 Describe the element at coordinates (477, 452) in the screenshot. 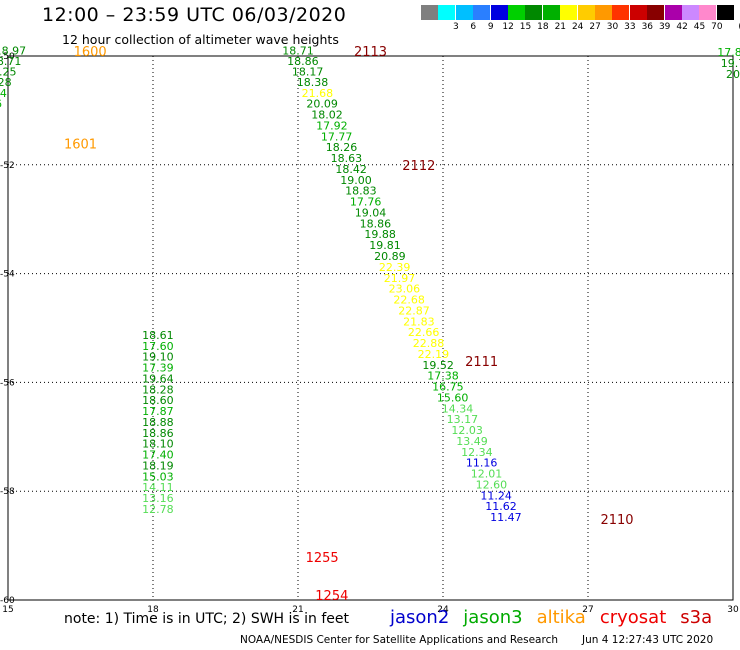

I see `swh-value: 12.34` at that location.